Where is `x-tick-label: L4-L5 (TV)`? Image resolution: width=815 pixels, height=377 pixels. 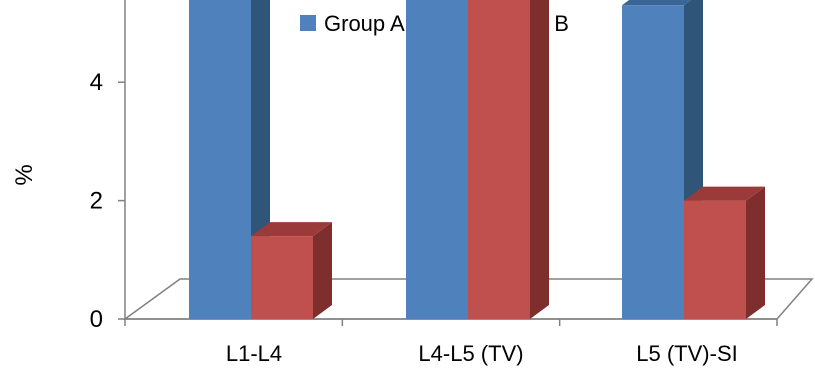
x-tick-label: L4-L5 (TV) is located at coordinates (470, 353).